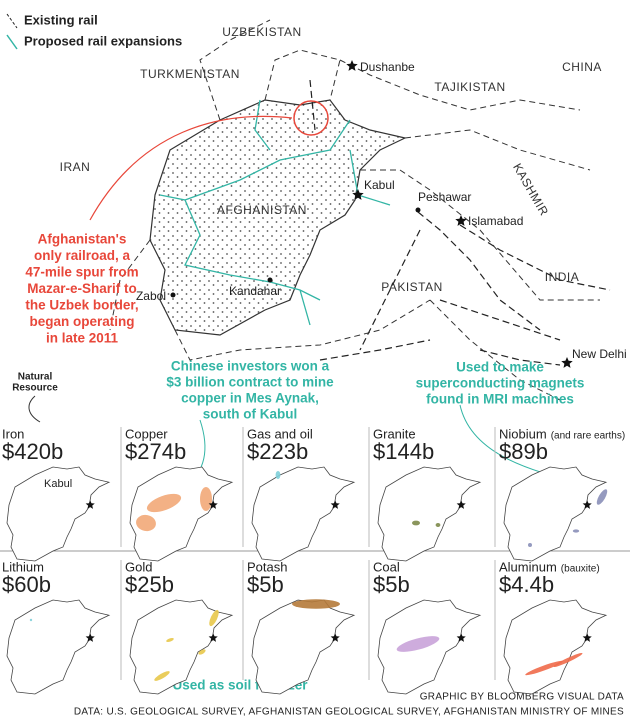 The width and height of the screenshot is (630, 725). What do you see at coordinates (500, 367) in the screenshot?
I see `niobium-annotation: Used to make` at bounding box center [500, 367].